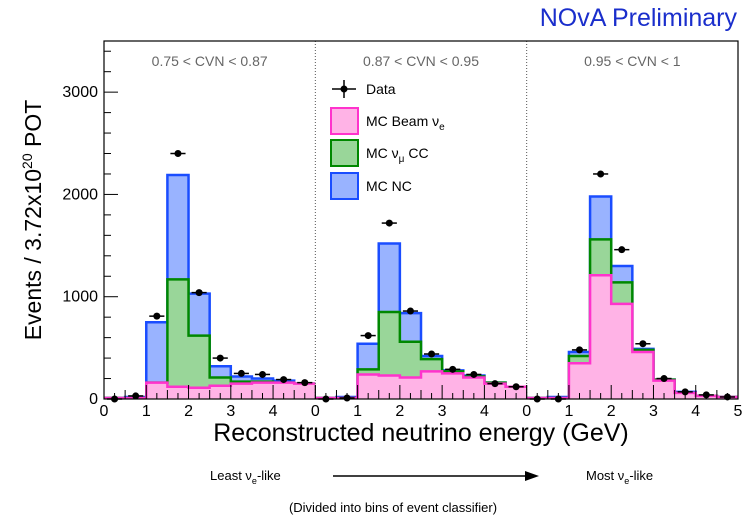  What do you see at coordinates (245, 477) in the screenshot?
I see `least-nue-like-label: Least νe-like` at bounding box center [245, 477].